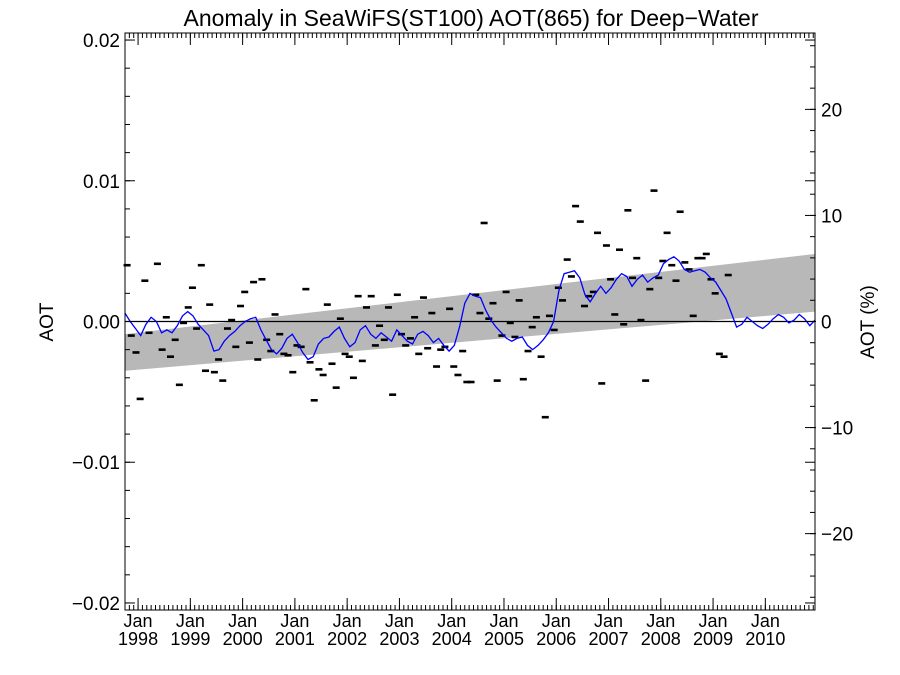 The width and height of the screenshot is (900, 675). Describe the element at coordinates (661, 639) in the screenshot. I see `x-tick-year: 2008` at that location.